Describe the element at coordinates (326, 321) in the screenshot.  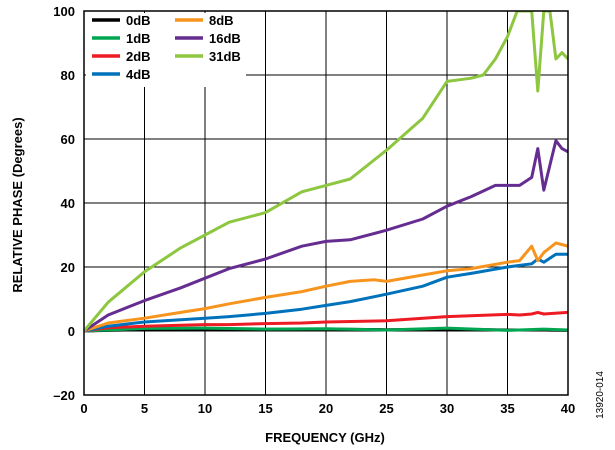
I see `series-line-2dB` at that location.